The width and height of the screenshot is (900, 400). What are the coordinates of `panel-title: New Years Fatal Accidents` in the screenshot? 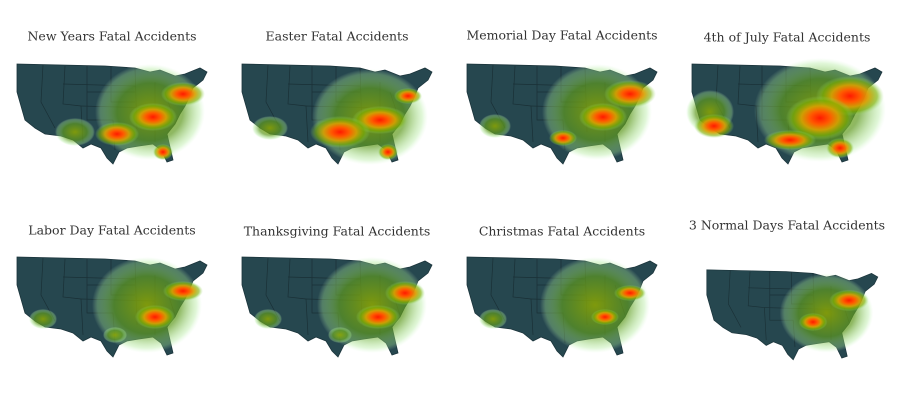 It's located at (111, 36).